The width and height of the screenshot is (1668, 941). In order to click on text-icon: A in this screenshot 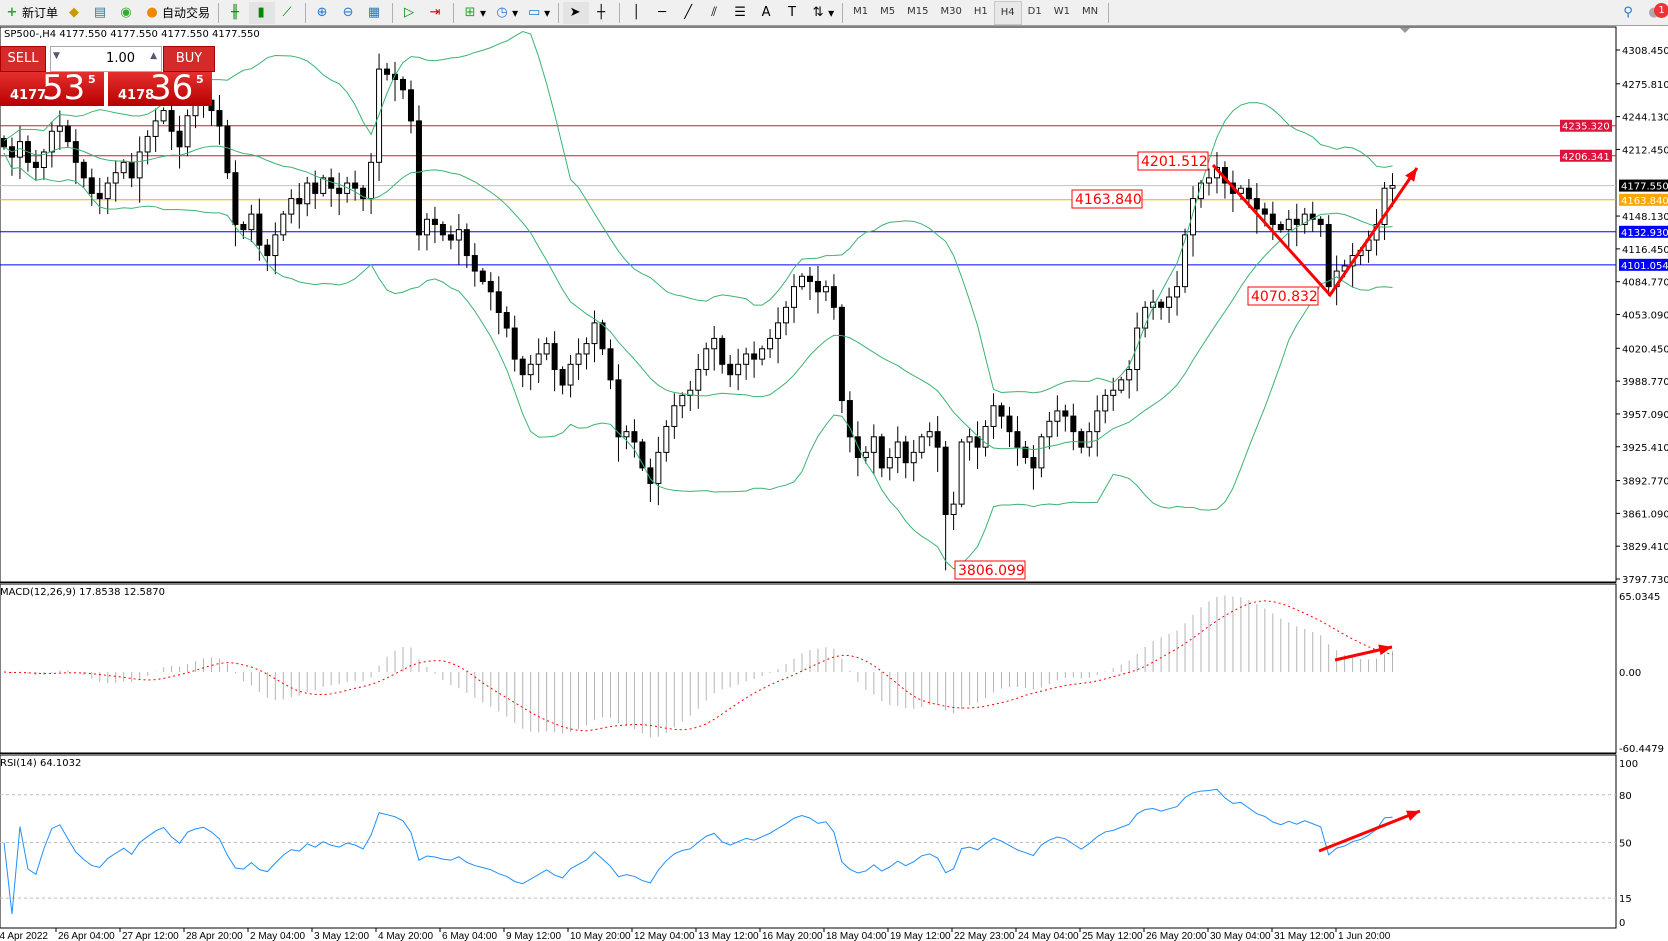, I will do `click(766, 12)`.